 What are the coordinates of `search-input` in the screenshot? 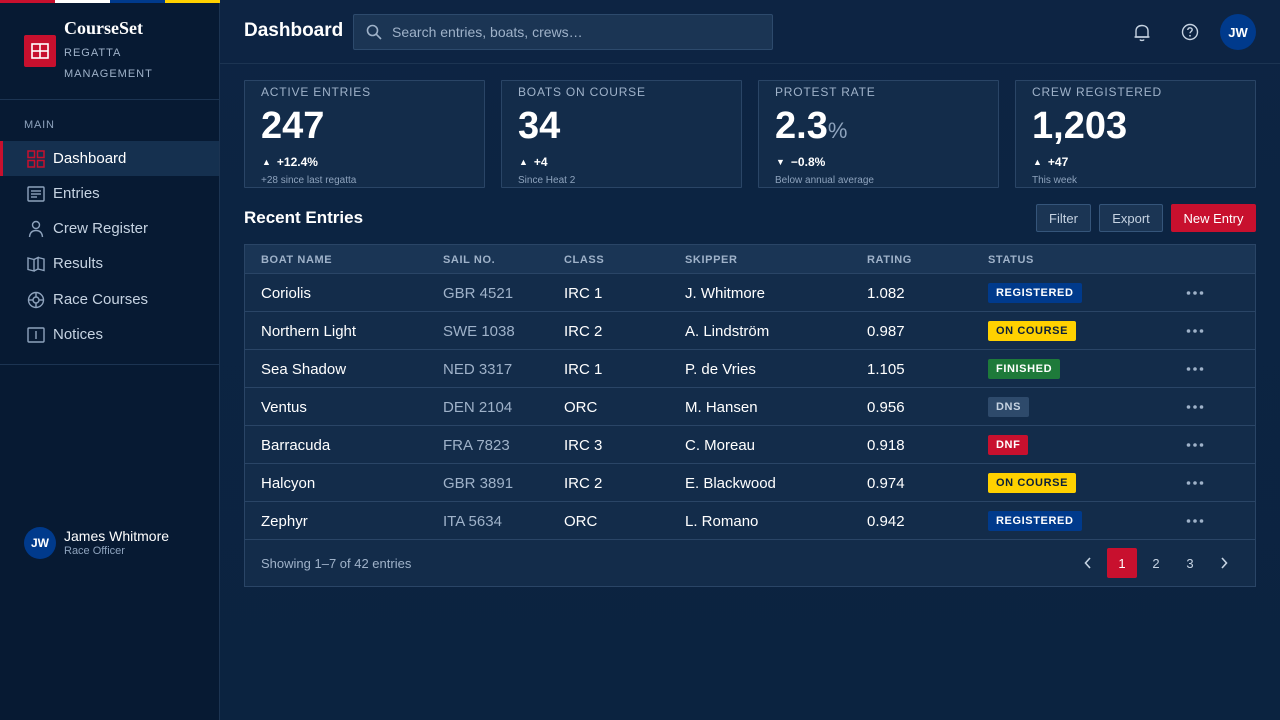 It's located at (572, 32).